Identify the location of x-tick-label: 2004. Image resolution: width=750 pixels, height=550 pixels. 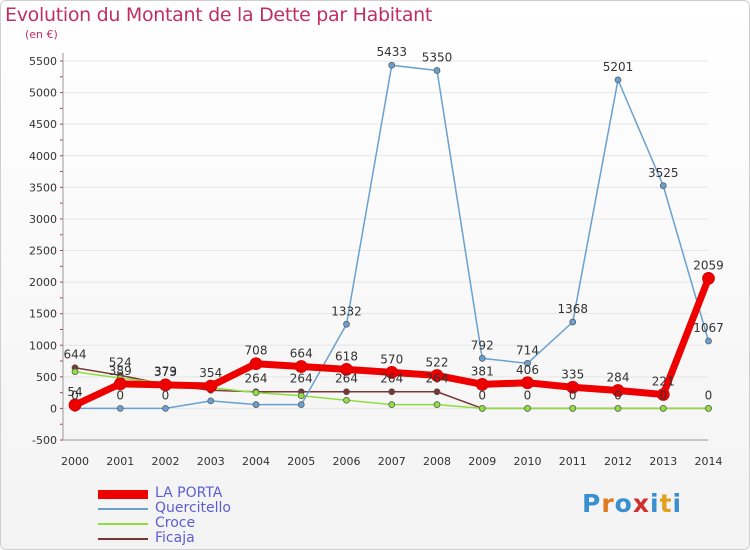
(256, 461).